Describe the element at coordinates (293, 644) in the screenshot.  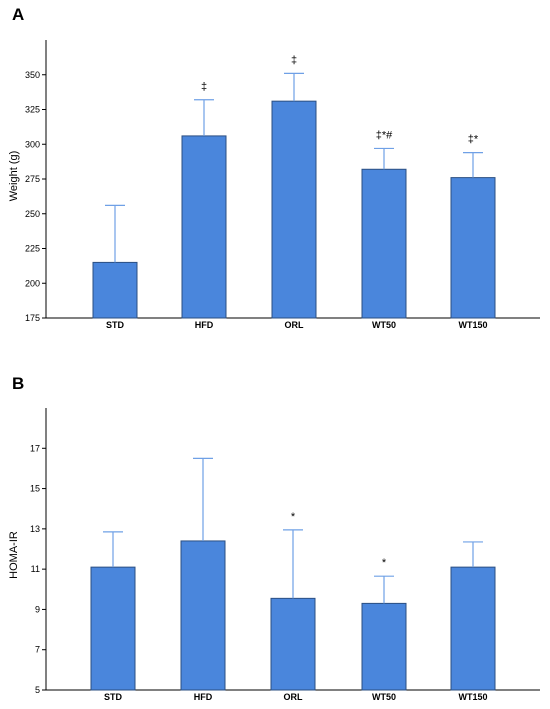
I see `panel-b-bar-orl` at that location.